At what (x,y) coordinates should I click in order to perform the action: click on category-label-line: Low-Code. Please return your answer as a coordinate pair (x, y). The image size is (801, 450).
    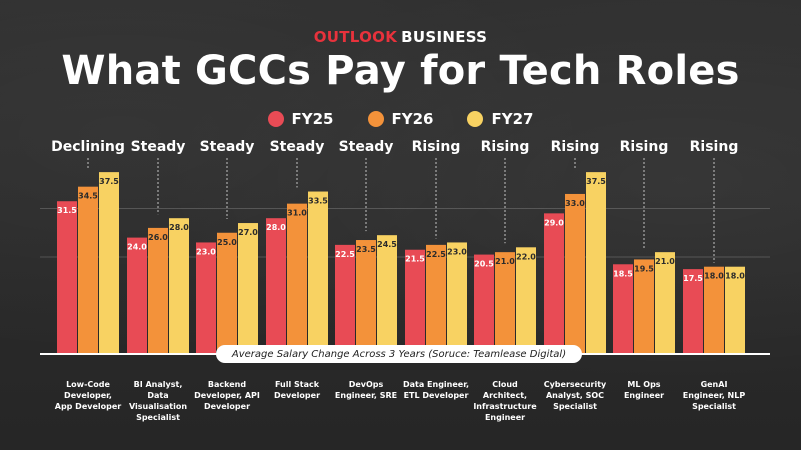
    Looking at the image, I should click on (88, 384).